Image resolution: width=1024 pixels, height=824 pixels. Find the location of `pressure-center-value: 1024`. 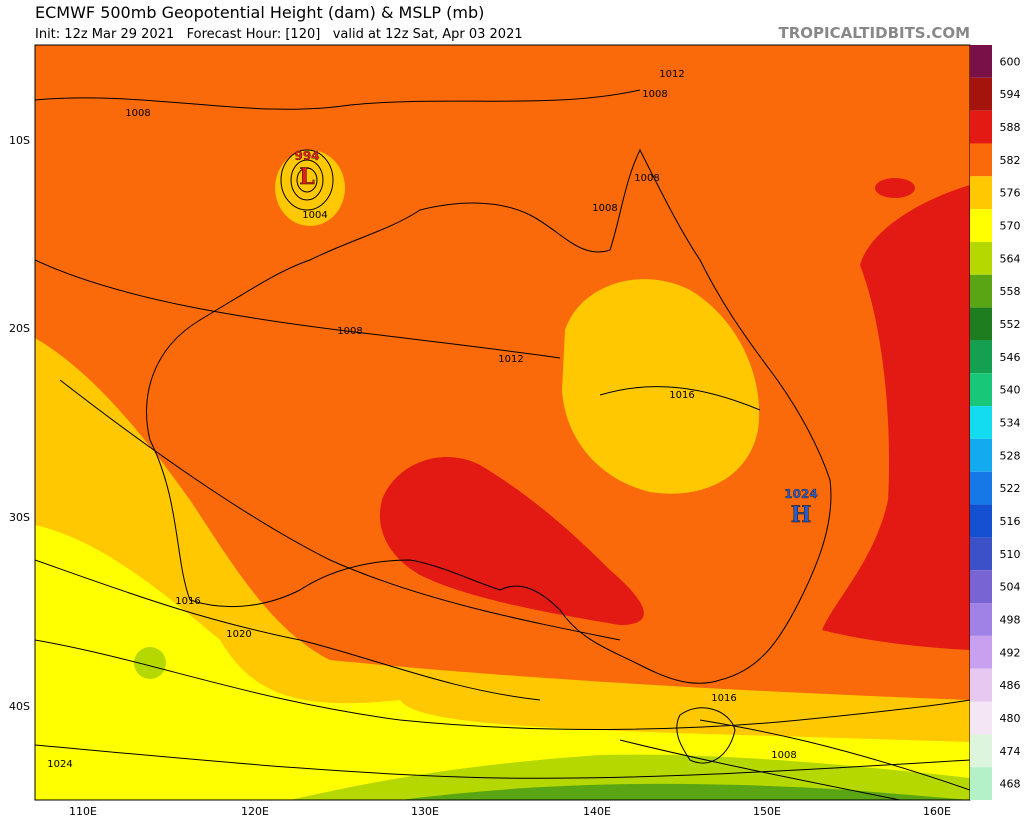

pressure-center-value: 1024 is located at coordinates (800, 494).